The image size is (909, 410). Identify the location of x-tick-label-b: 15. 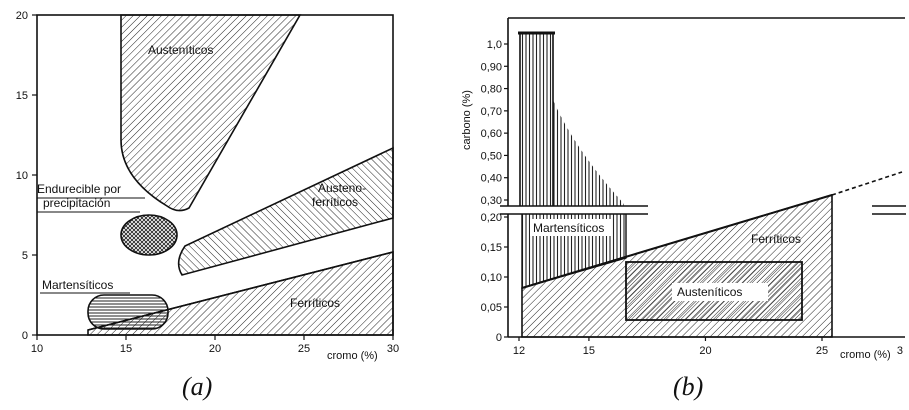
(589, 351).